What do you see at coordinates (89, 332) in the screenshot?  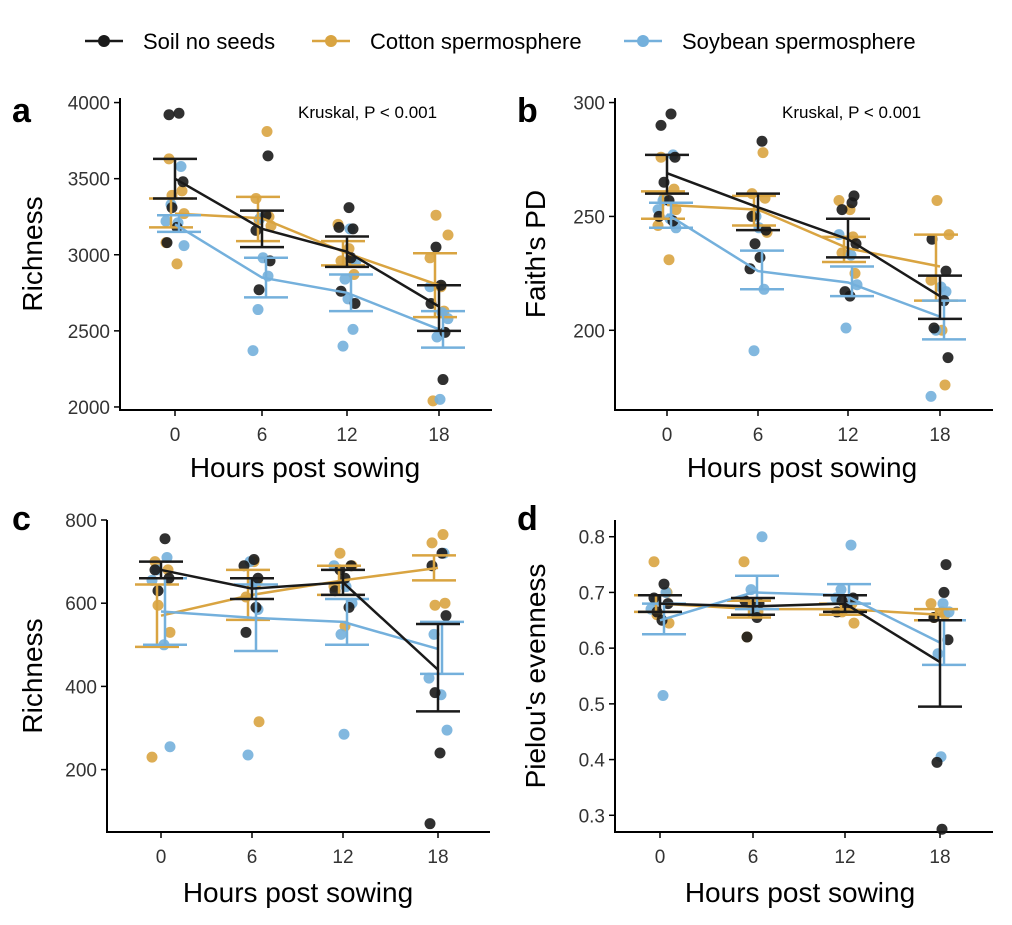 I see `y-tick-label: 2500` at bounding box center [89, 332].